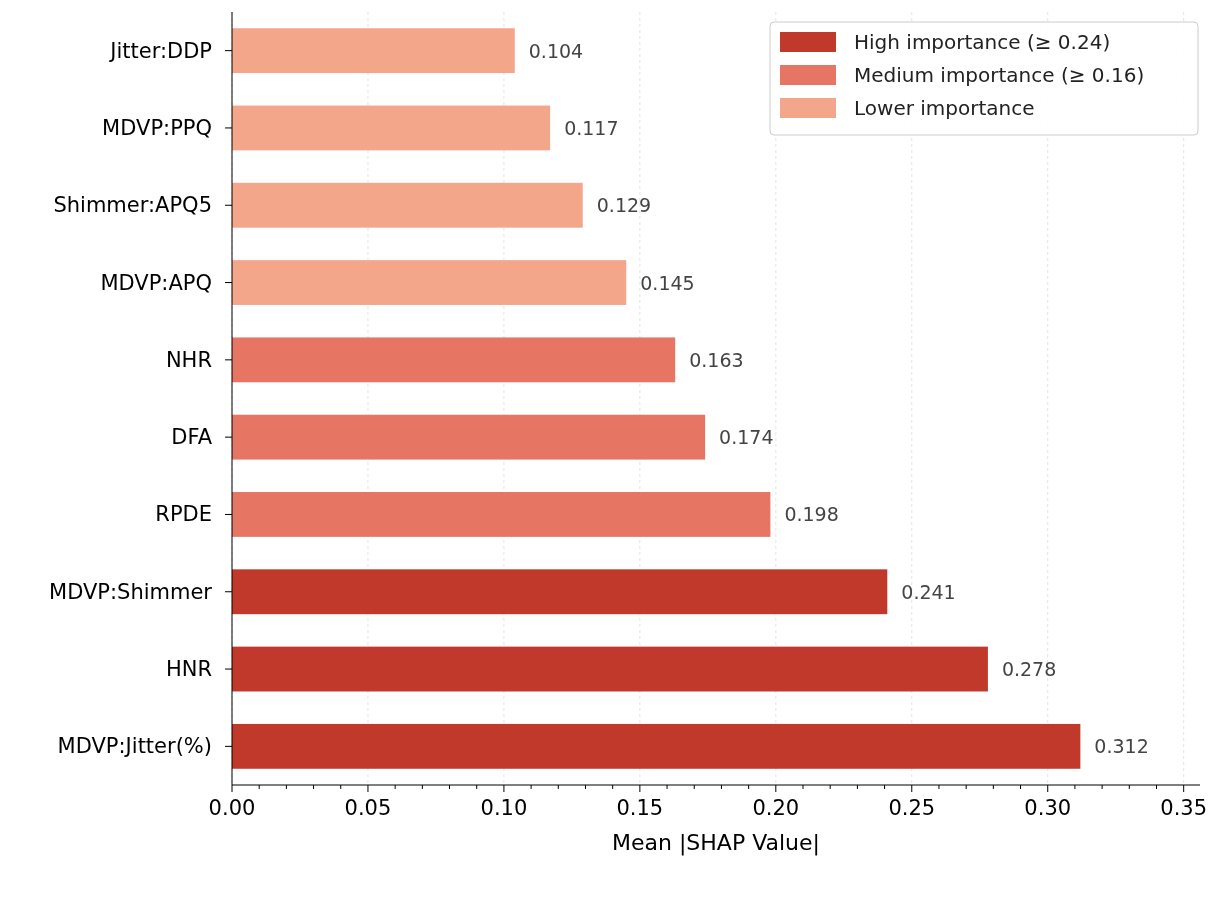 The width and height of the screenshot is (1230, 902). What do you see at coordinates (368, 808) in the screenshot?
I see `x-tick-label: 0.05` at bounding box center [368, 808].